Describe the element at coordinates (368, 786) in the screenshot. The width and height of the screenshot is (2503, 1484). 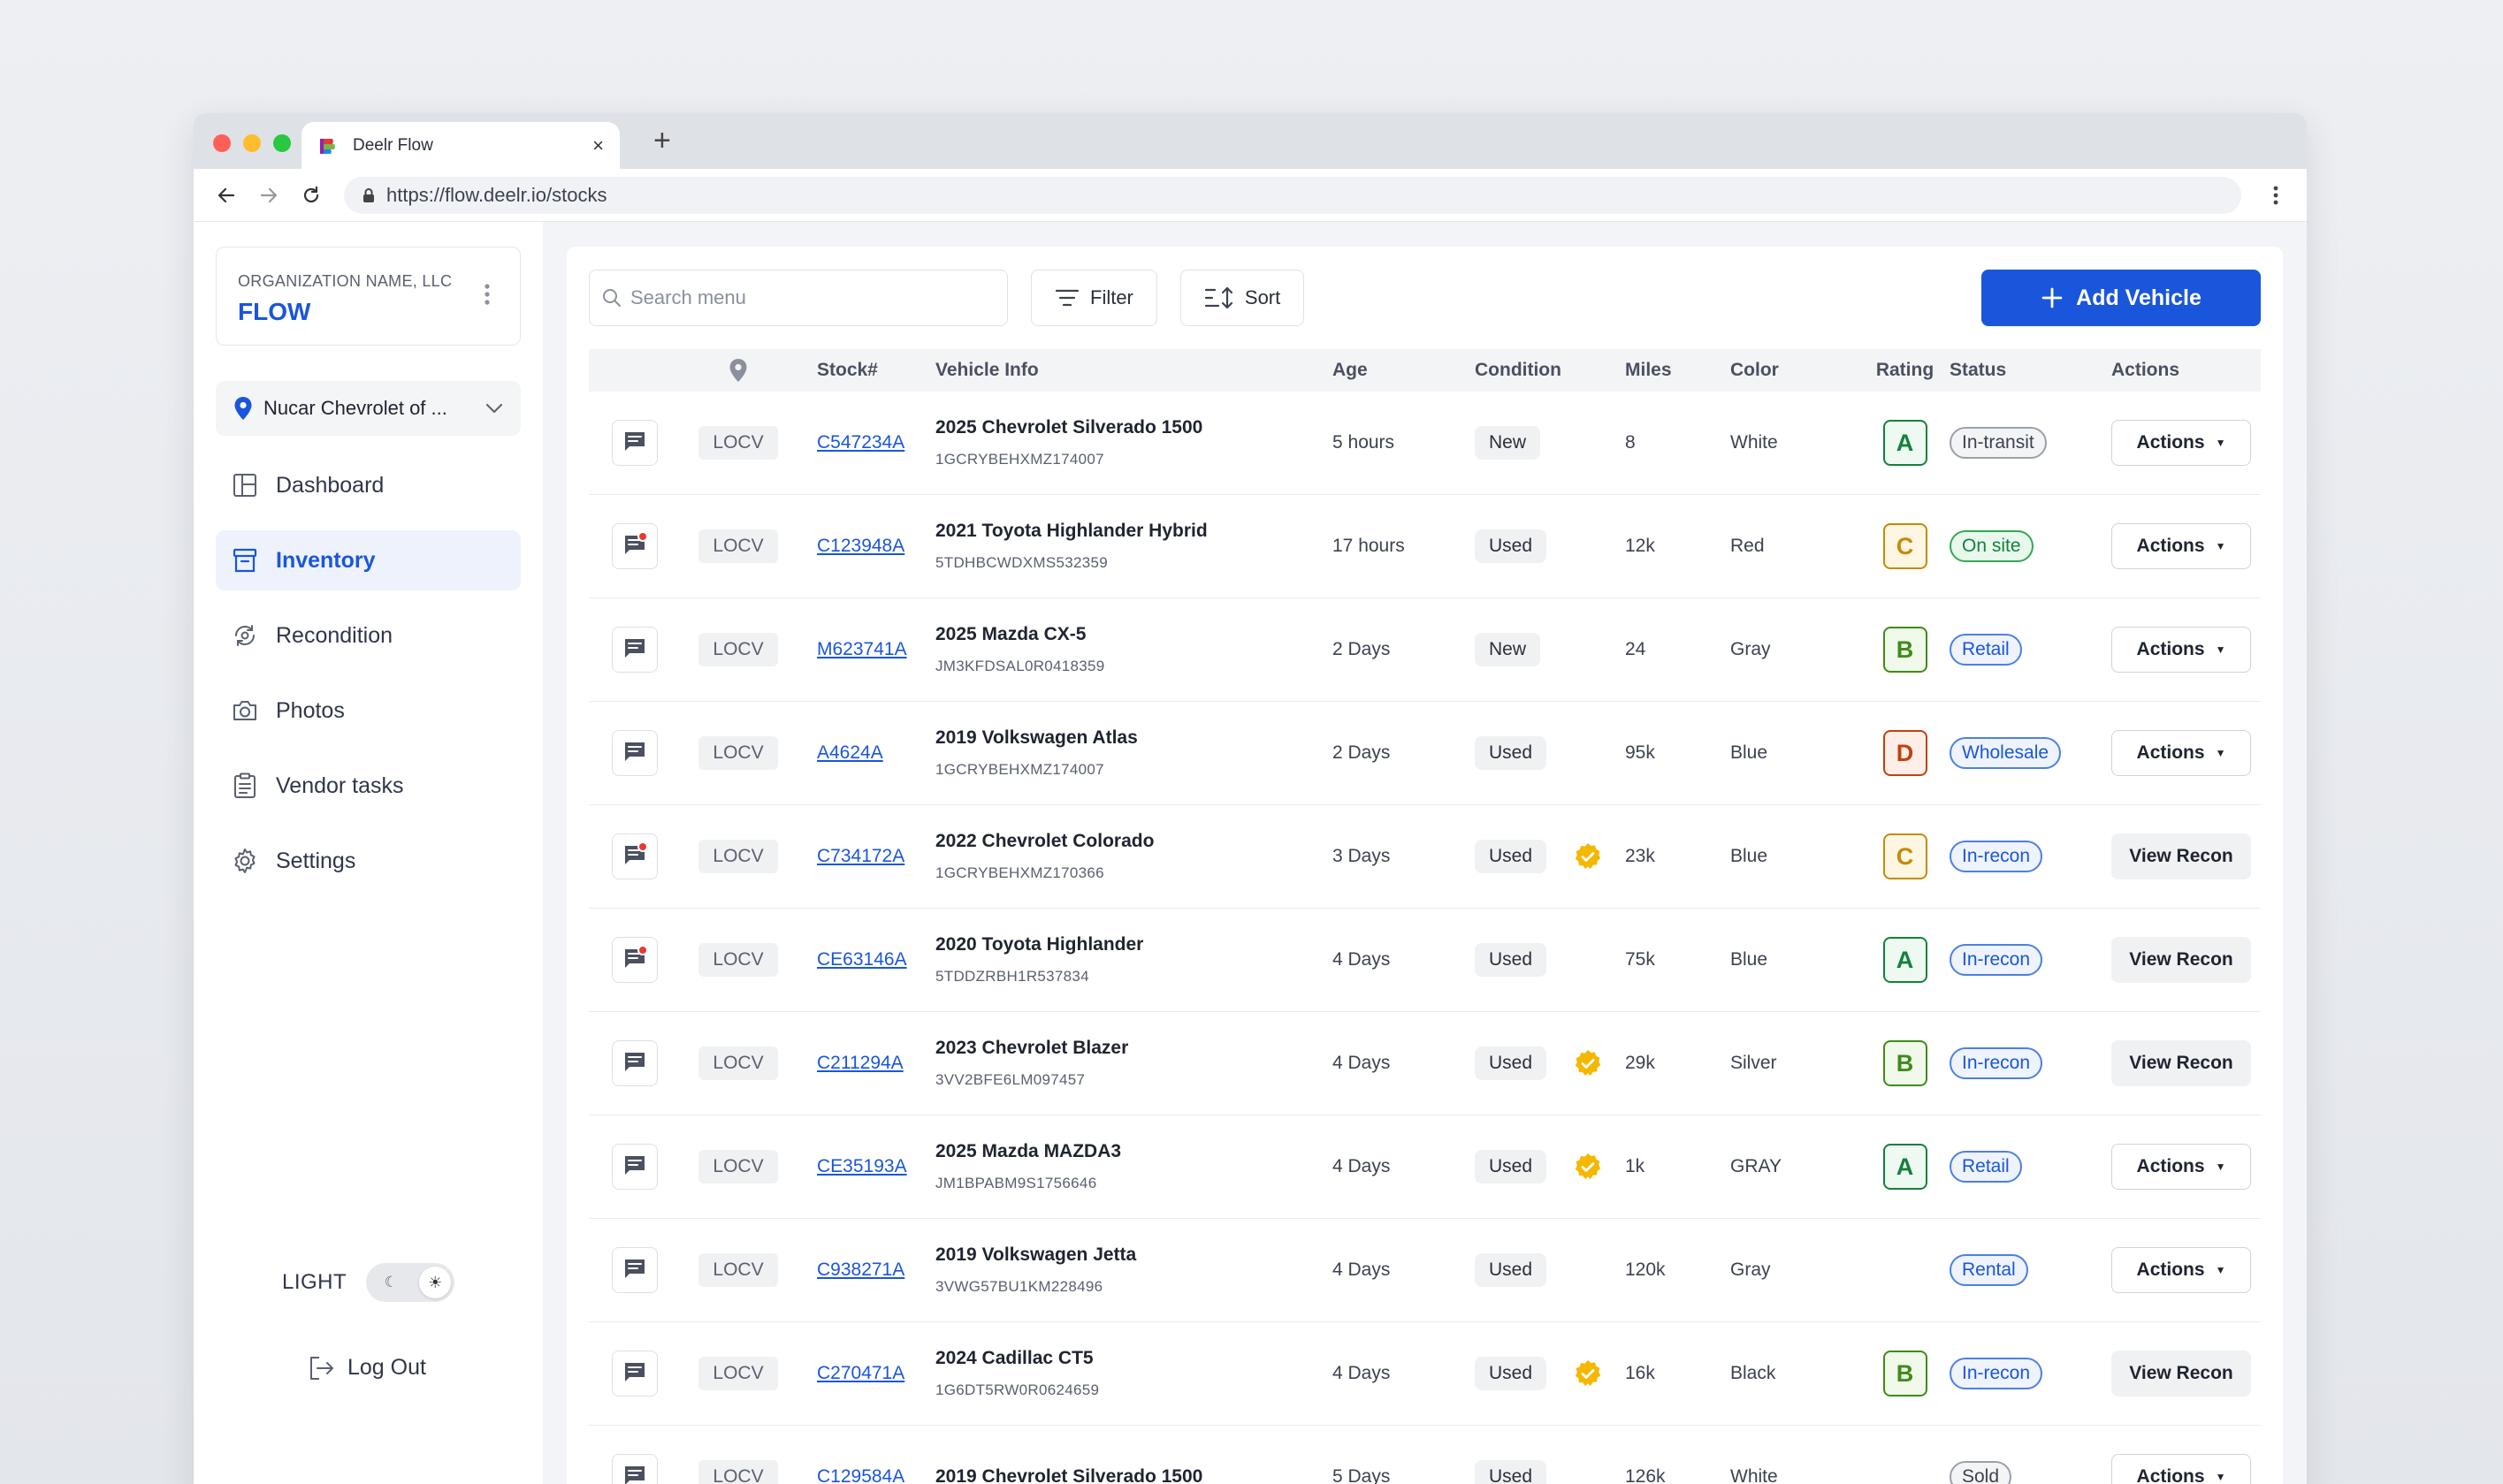
I see `sidebar-item-vendor-tasks: Vendor tasks` at that location.